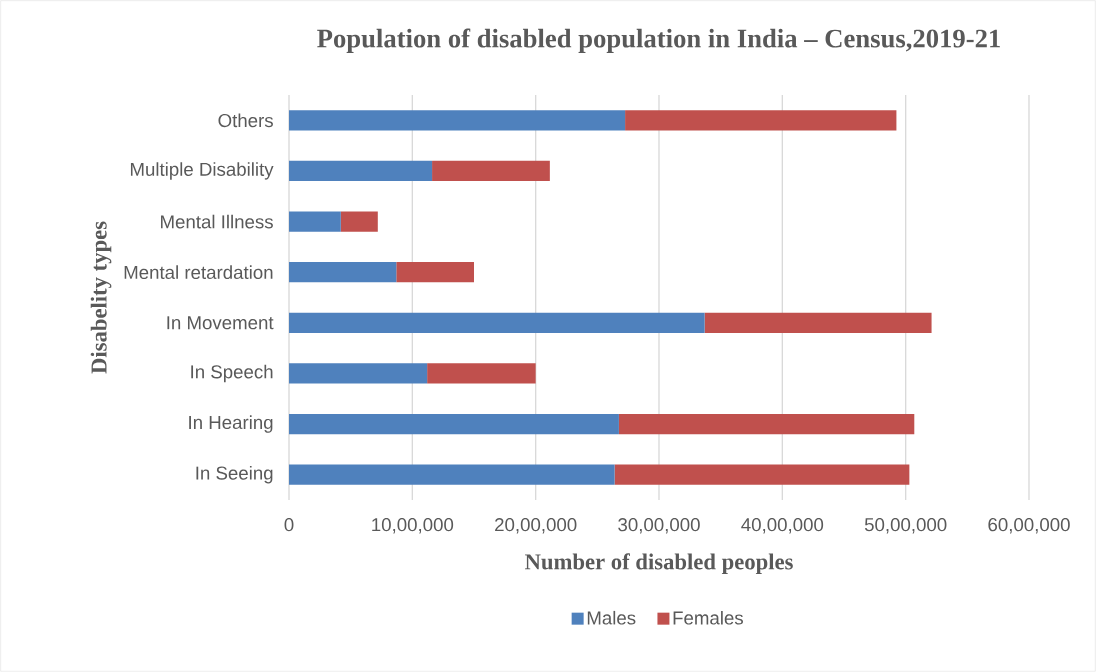 This screenshot has width=1096, height=672. I want to click on legend-label: Males, so click(611, 617).